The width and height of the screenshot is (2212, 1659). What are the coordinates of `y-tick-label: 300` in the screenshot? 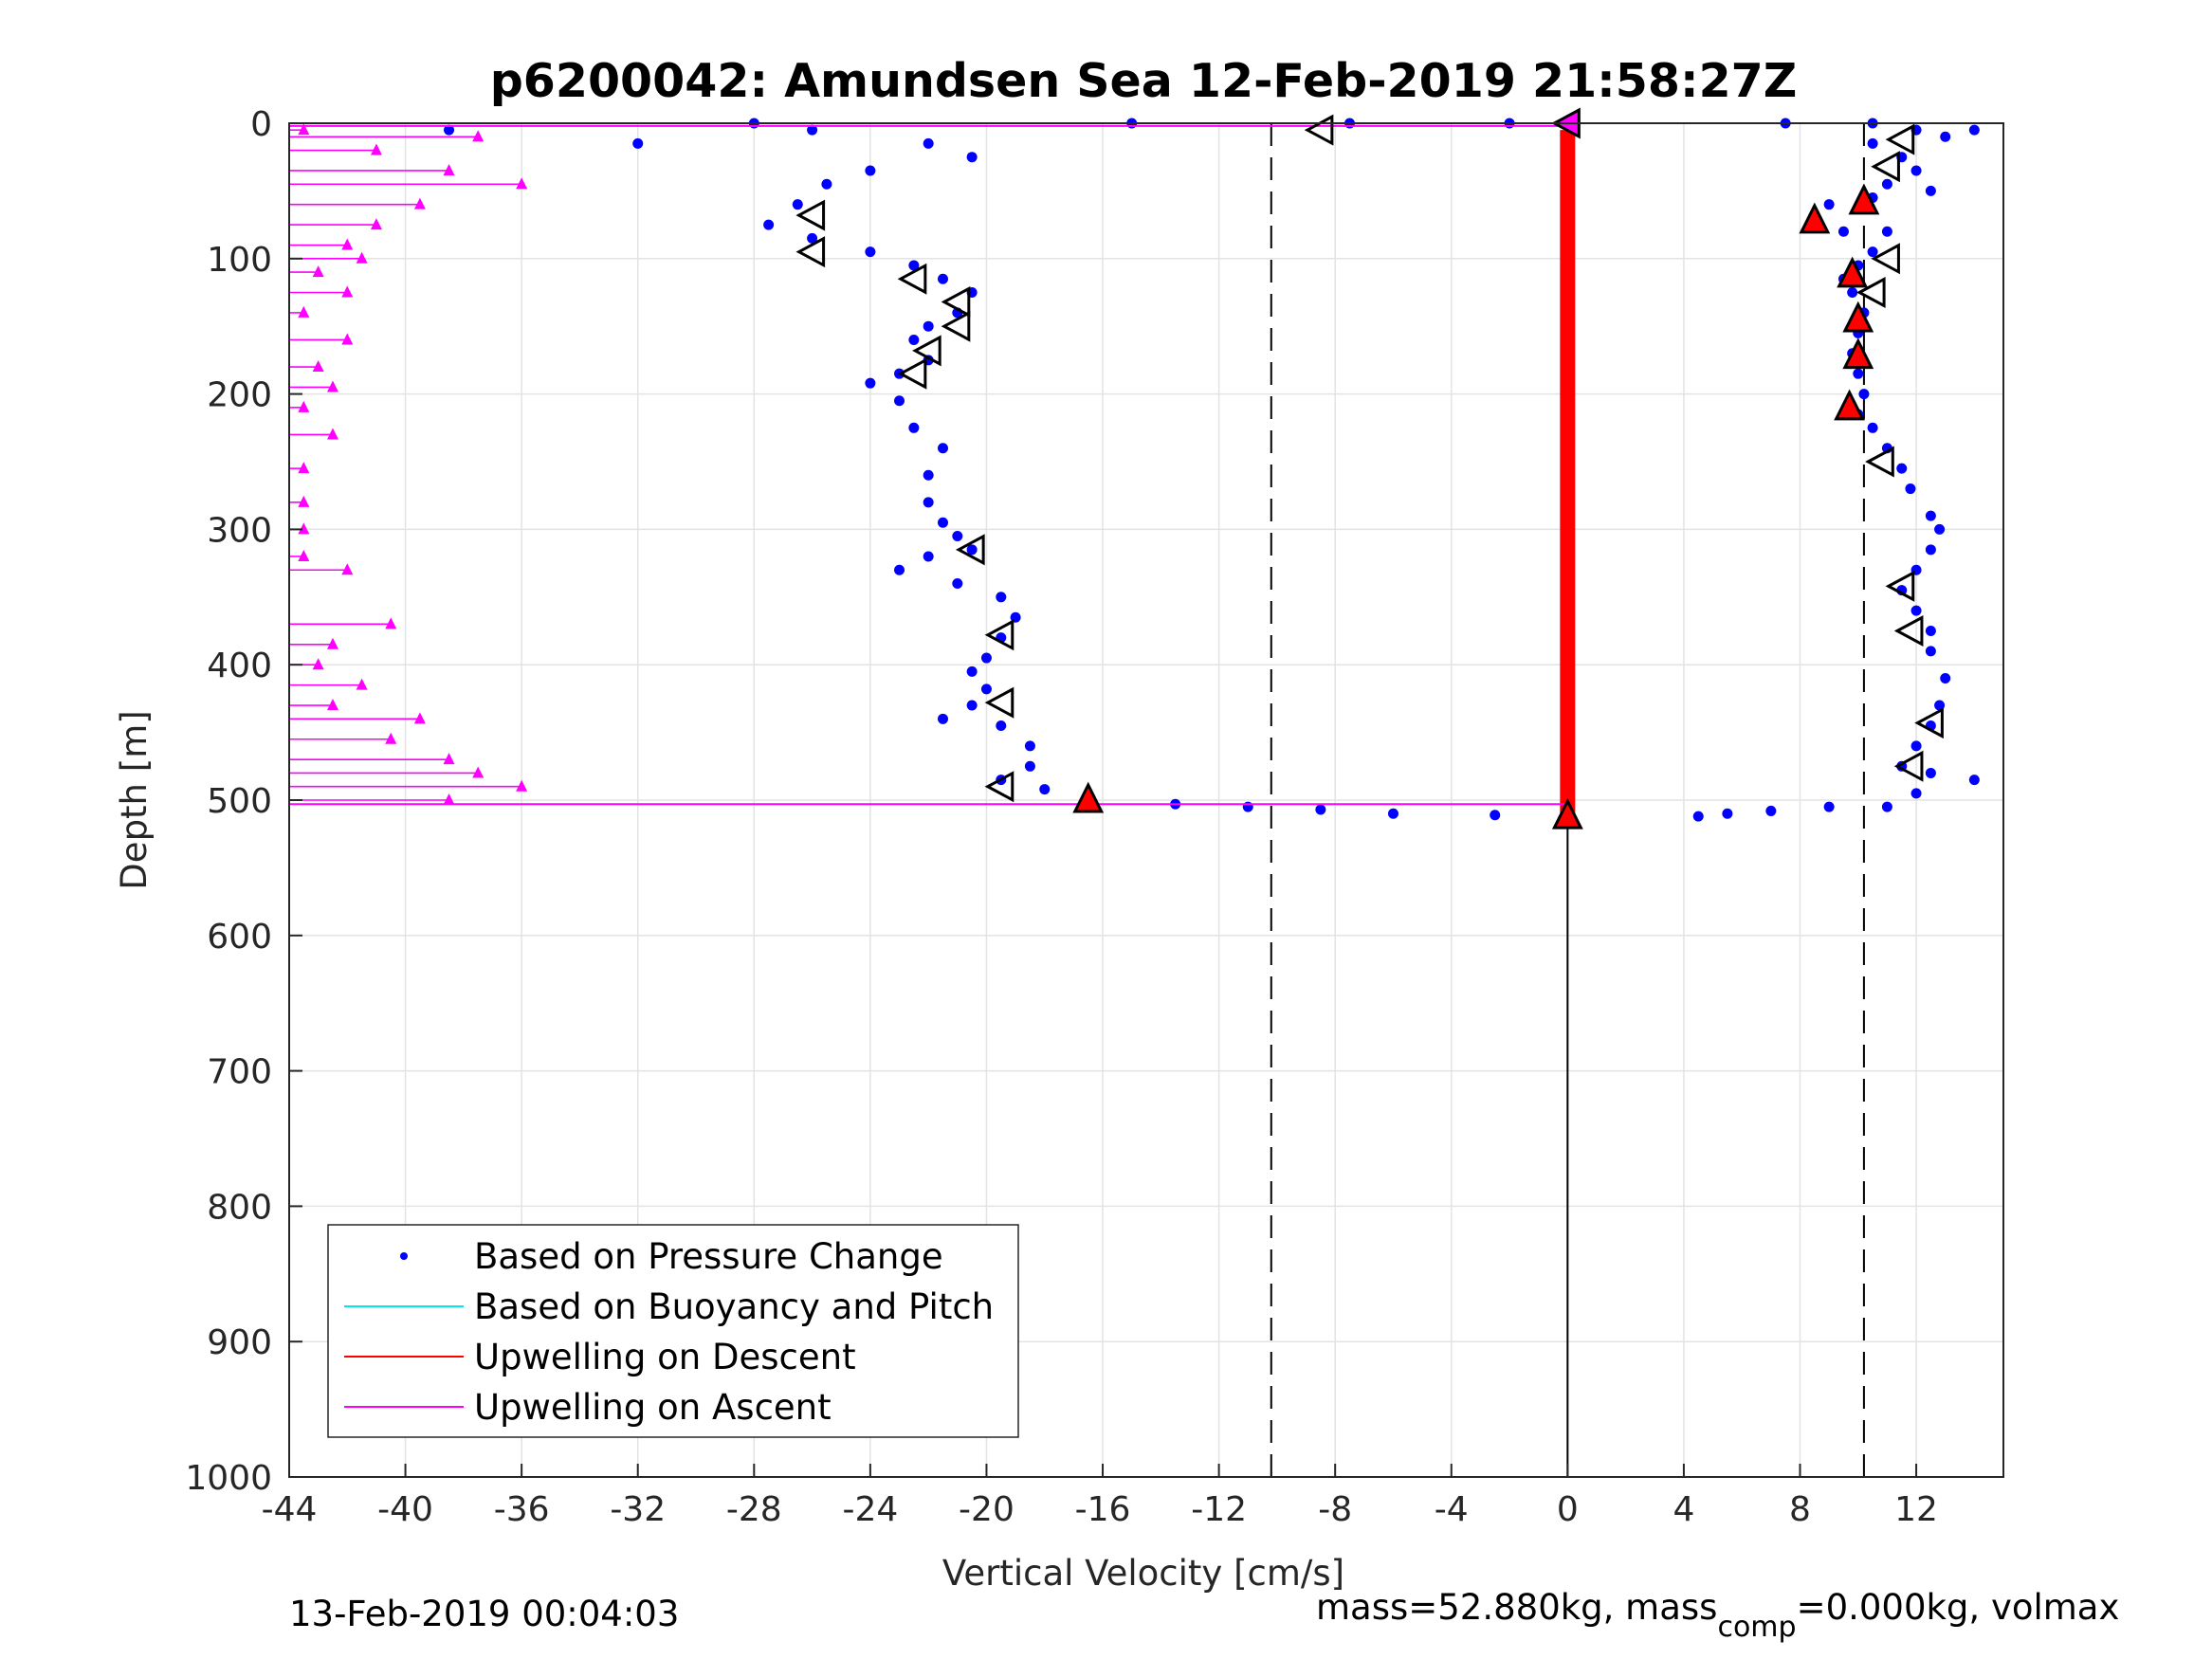 It's located at (239, 530).